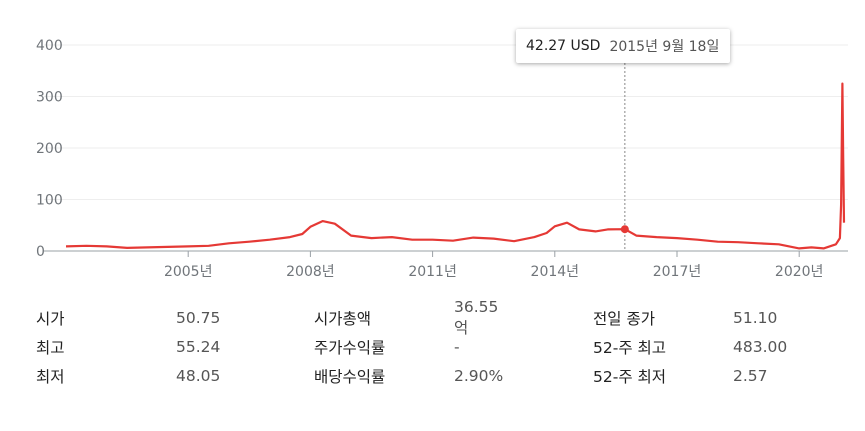 The width and height of the screenshot is (865, 431). What do you see at coordinates (555, 272) in the screenshot?
I see `x-tick-label: 2014년` at bounding box center [555, 272].